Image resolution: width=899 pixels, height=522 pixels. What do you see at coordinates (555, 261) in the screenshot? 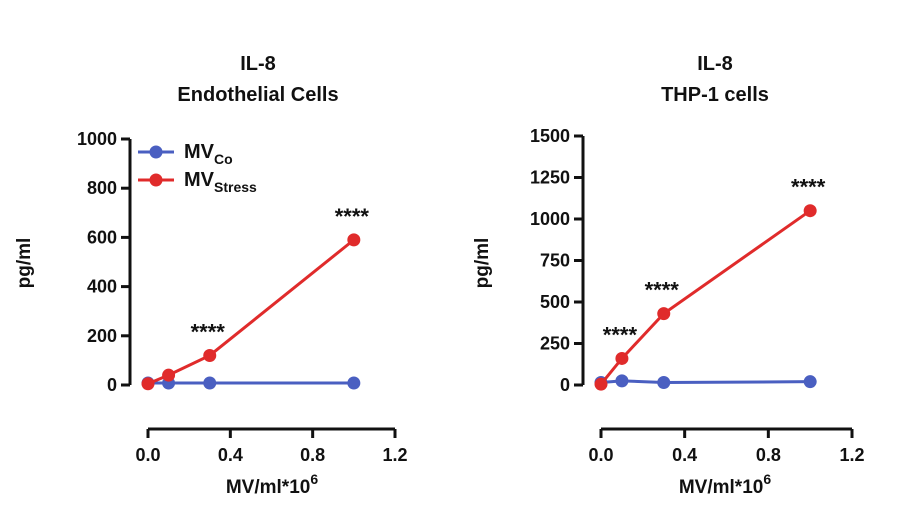
I see `y-tick-label: 750` at bounding box center [555, 261].